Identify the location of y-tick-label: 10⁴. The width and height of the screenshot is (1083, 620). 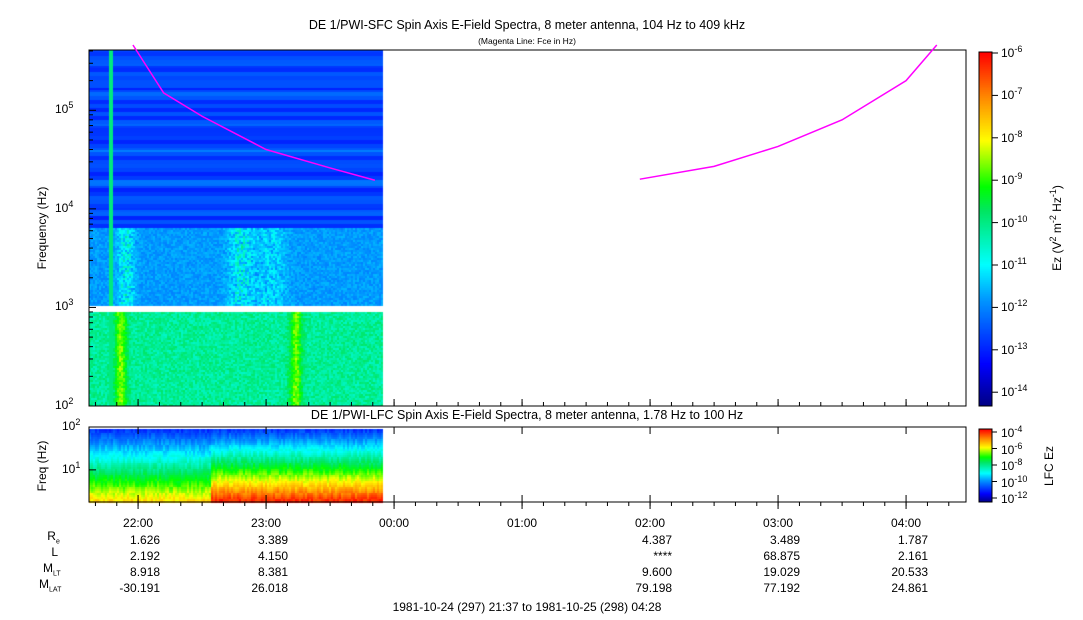
(64, 206).